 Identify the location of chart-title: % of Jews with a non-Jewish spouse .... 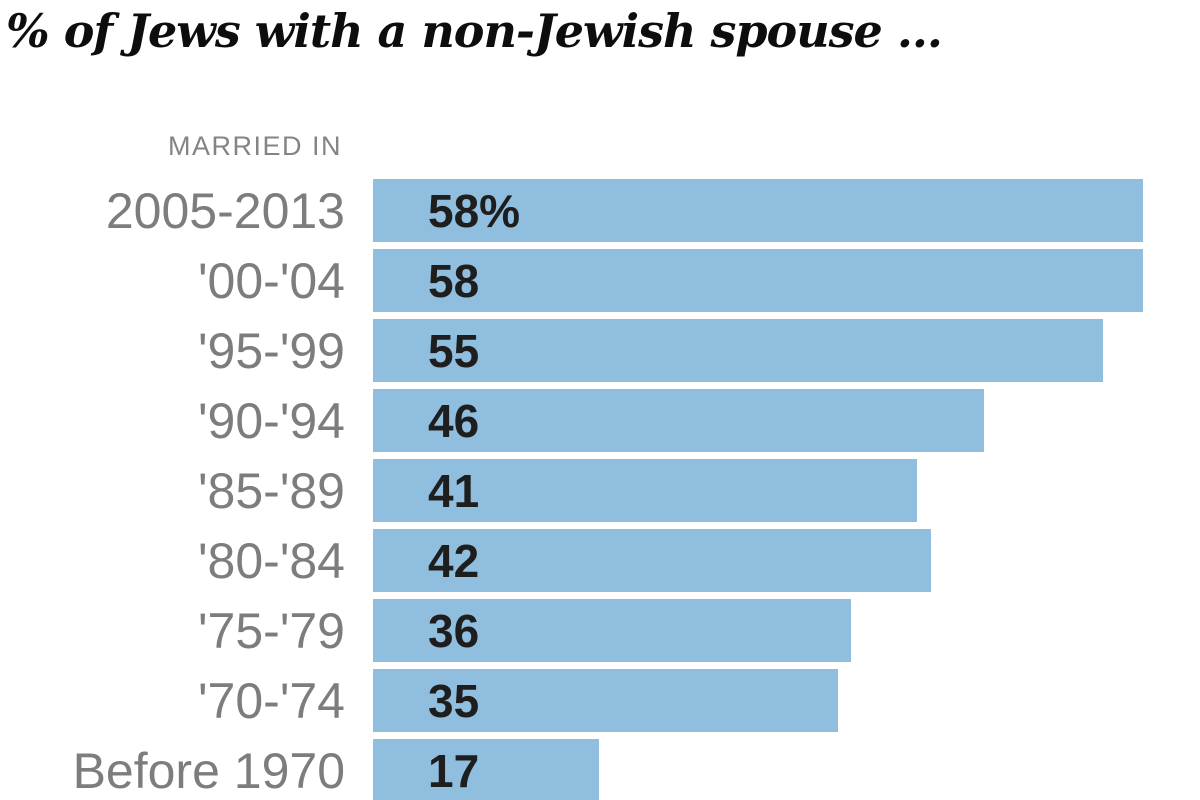
(474, 31).